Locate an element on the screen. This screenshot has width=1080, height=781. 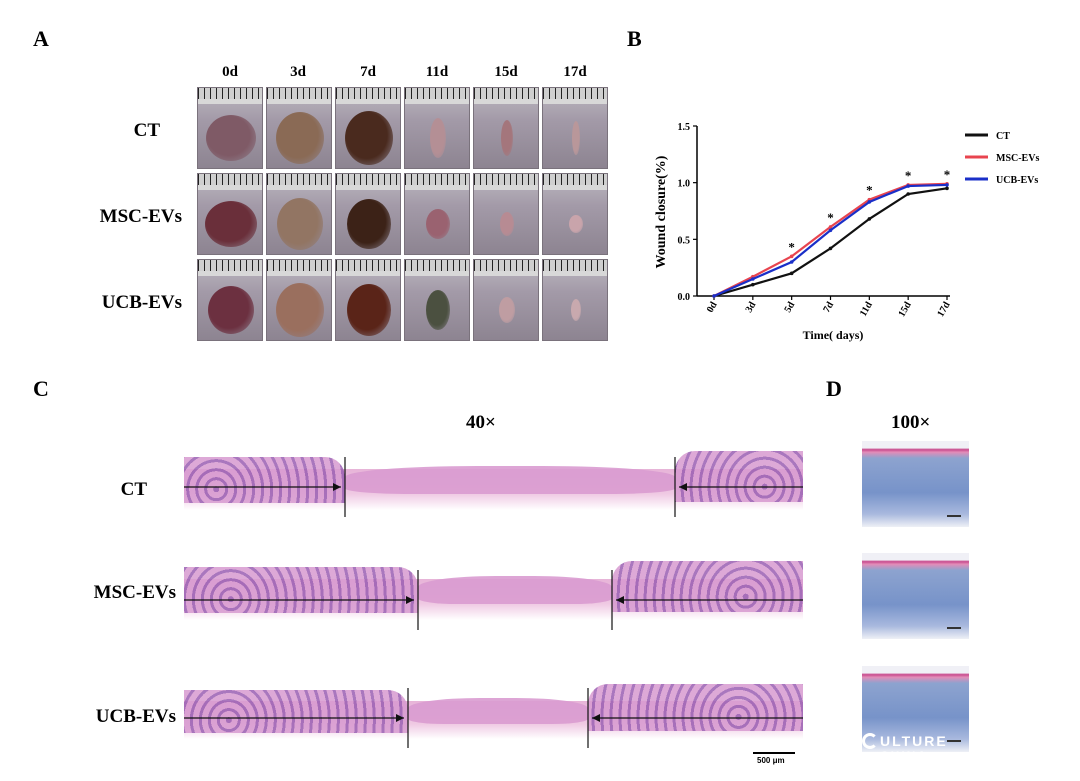
histology-section-ct is located at coordinates (493, 483).